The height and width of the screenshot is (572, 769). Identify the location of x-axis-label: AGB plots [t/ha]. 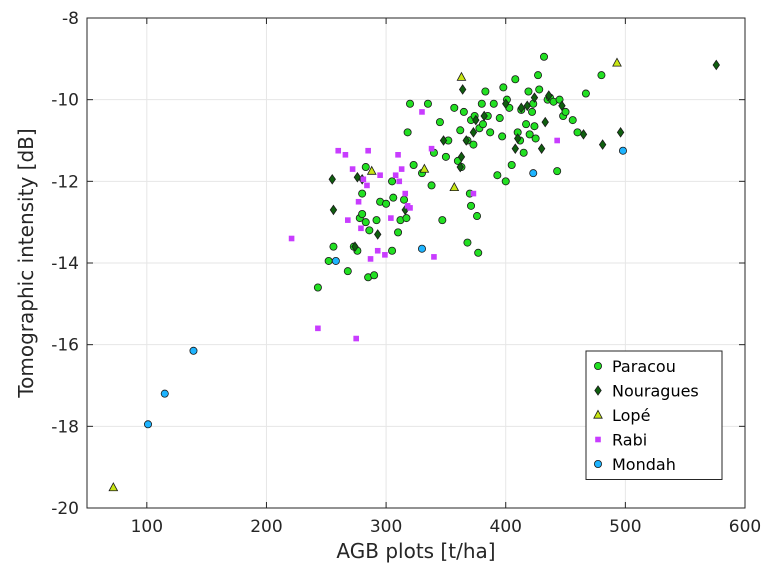
(415, 551).